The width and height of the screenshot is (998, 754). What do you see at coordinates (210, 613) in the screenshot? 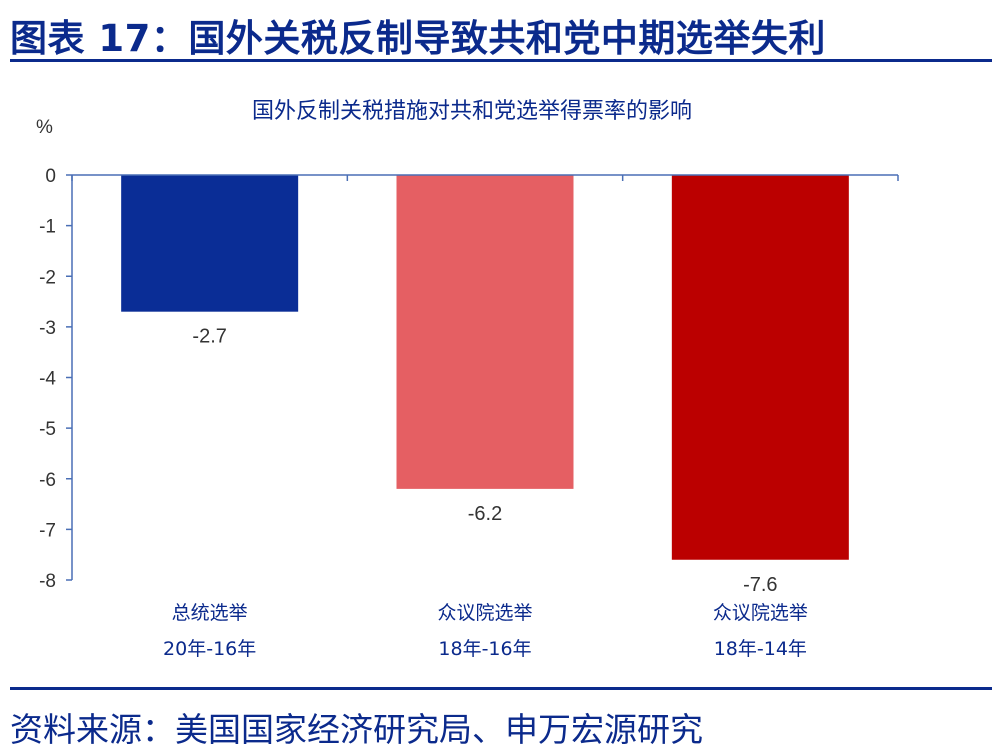
I see `category-label-line1: 总统选举` at bounding box center [210, 613].